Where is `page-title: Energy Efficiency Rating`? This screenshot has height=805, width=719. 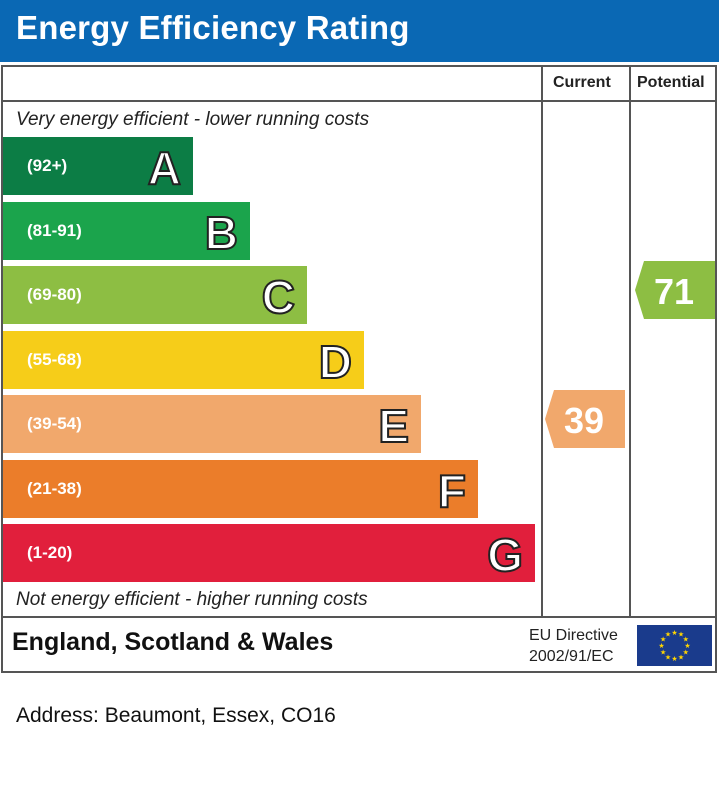
page-title: Energy Efficiency Rating is located at coordinates (213, 27).